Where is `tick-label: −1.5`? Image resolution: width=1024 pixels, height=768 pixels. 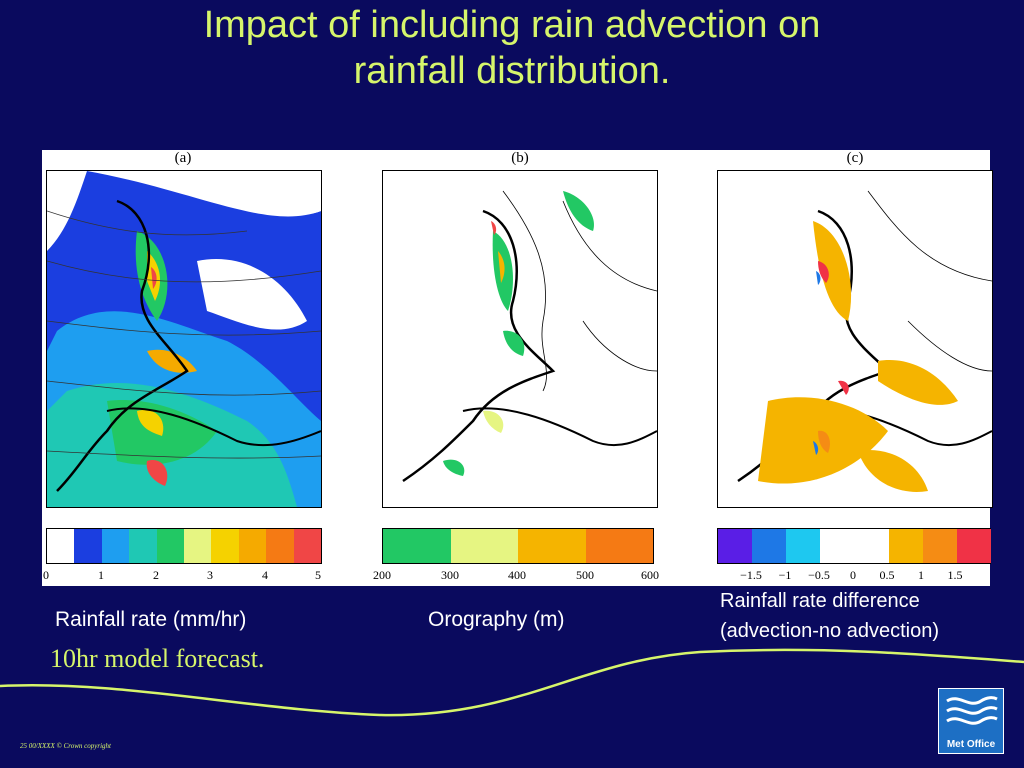 tick-label: −1.5 is located at coordinates (751, 575).